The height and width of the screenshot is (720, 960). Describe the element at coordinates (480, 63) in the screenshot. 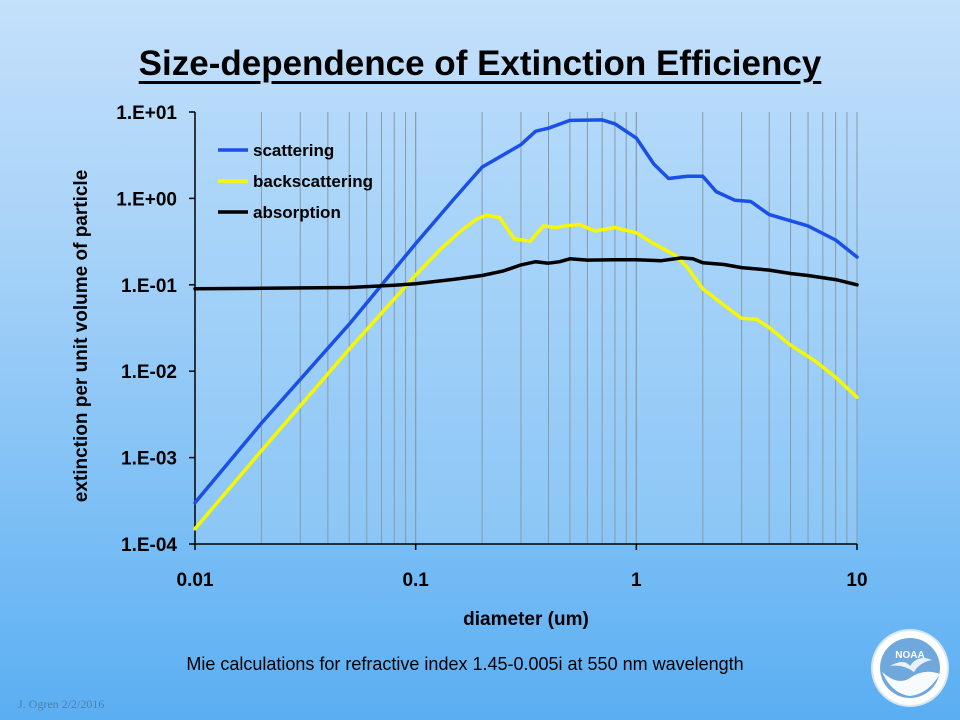

I see `slide-title: Size-dependence of Extinction Efficiency` at that location.